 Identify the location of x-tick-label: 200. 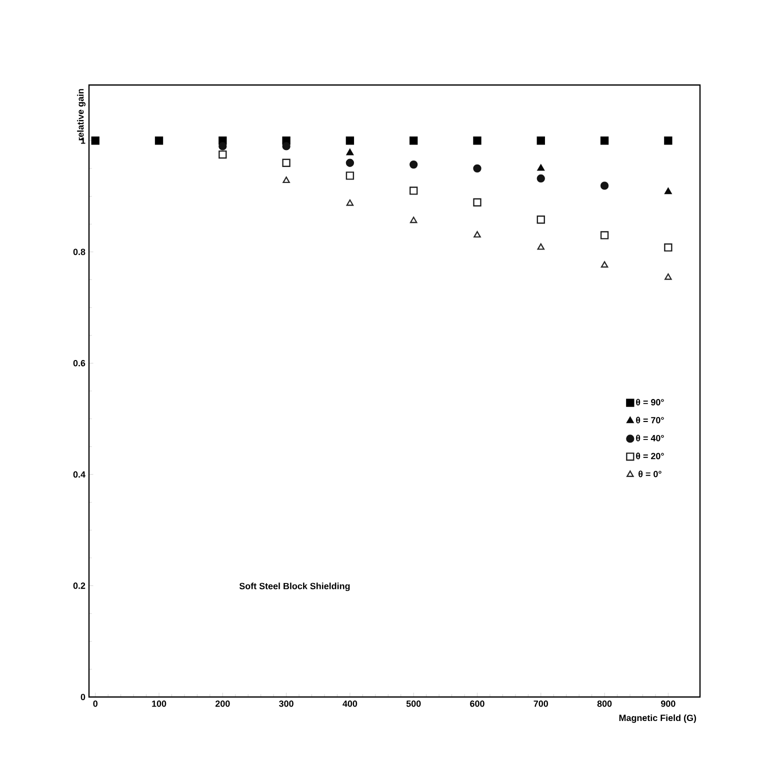
(222, 703).